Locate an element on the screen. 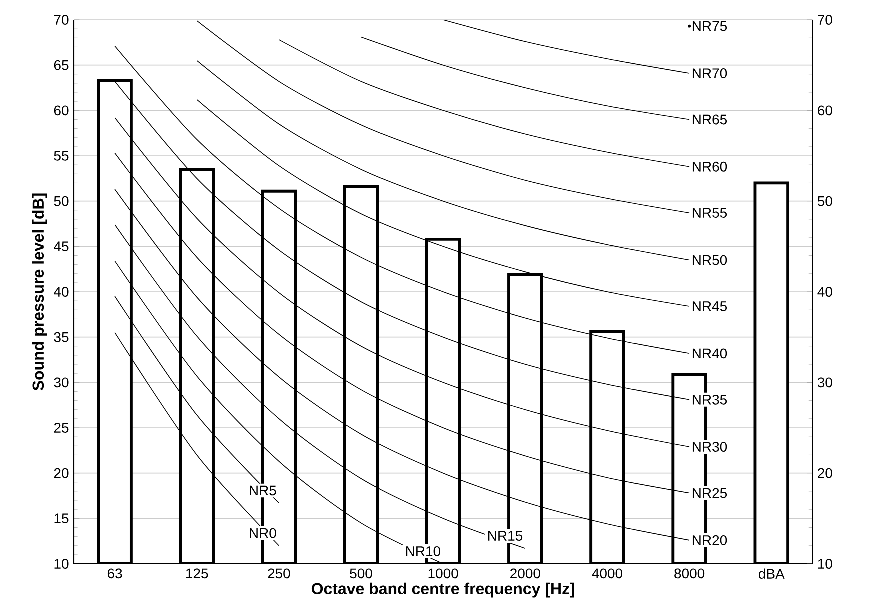 This screenshot has height=614, width=881. x-tick-label: 500 is located at coordinates (361, 573).